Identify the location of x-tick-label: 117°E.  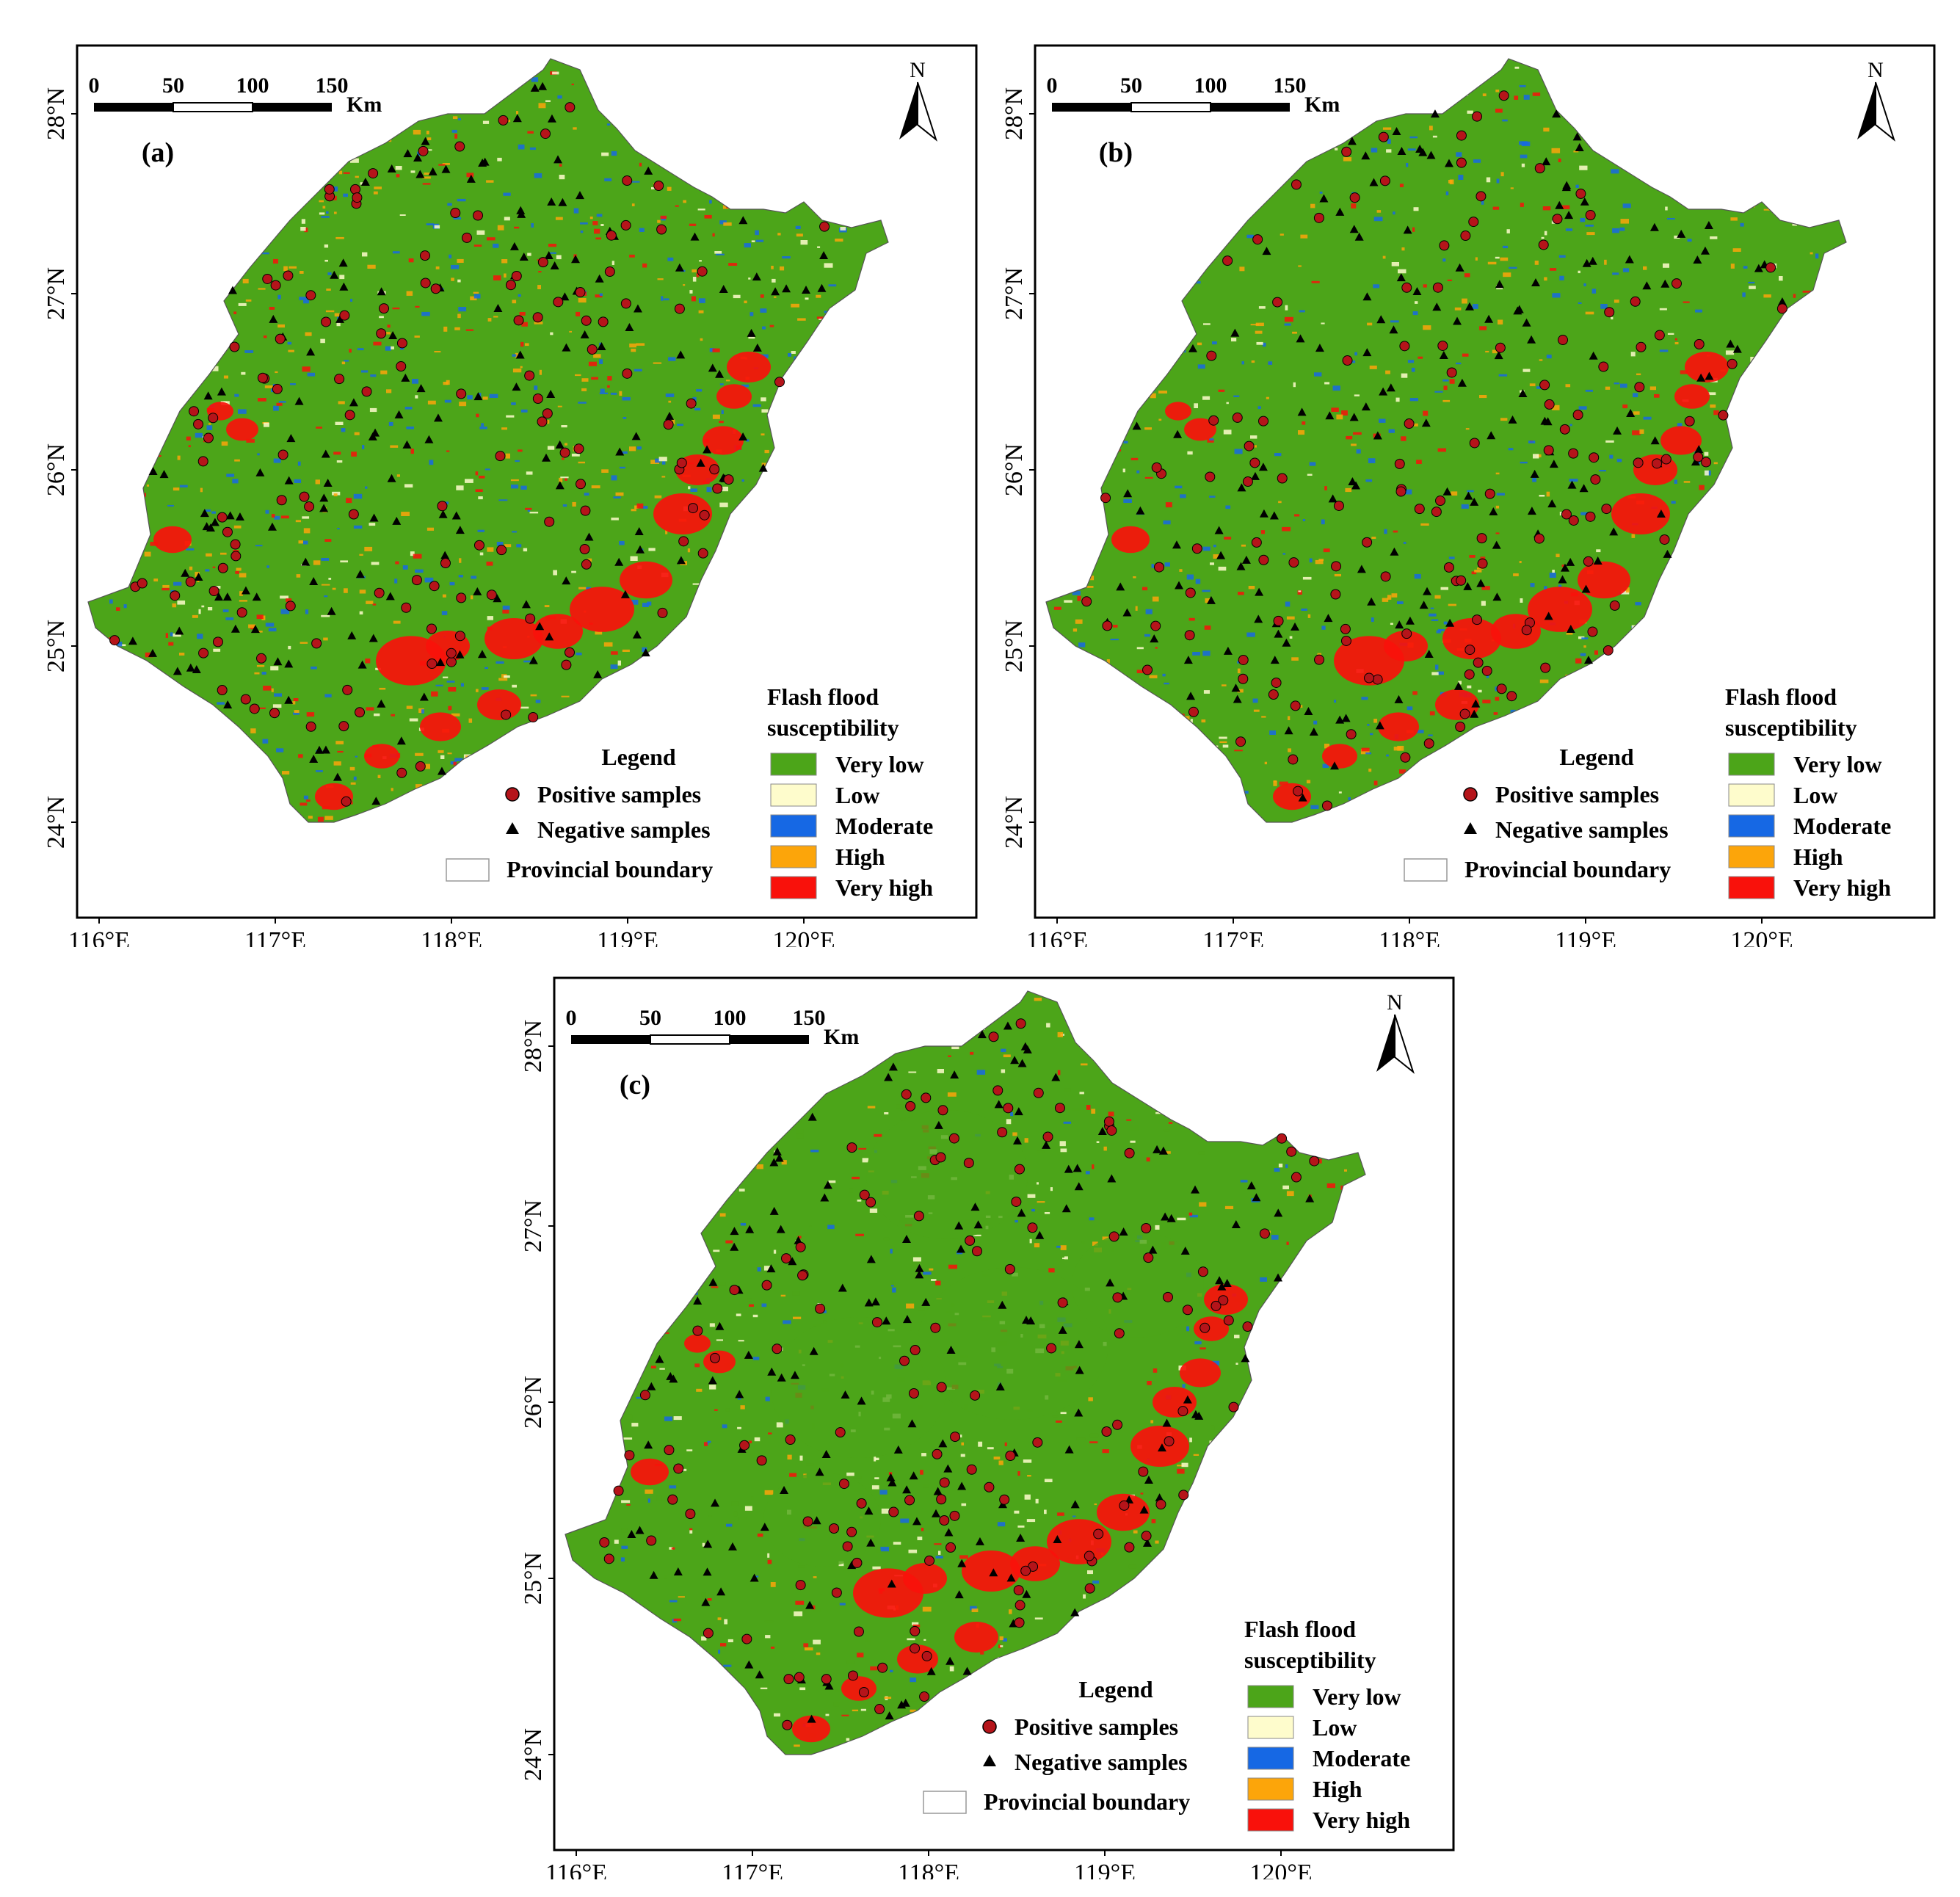
(753, 1869).